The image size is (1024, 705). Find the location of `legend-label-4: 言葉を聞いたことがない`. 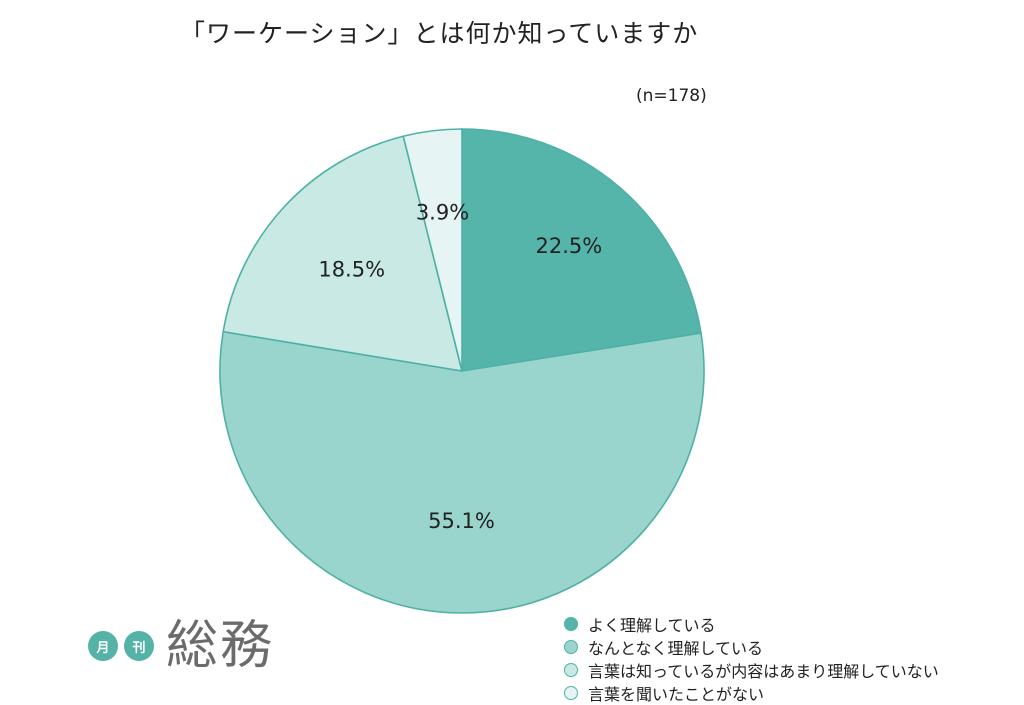

legend-label-4: 言葉を聞いたことがない is located at coordinates (676, 694).